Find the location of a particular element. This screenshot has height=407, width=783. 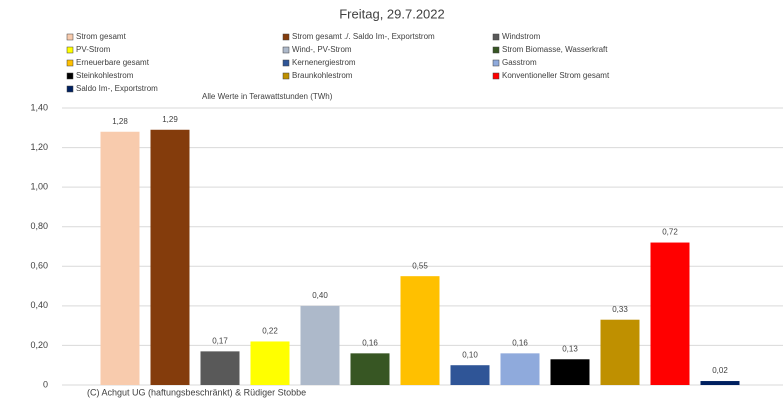

legend-label: Gasstrom is located at coordinates (519, 62).